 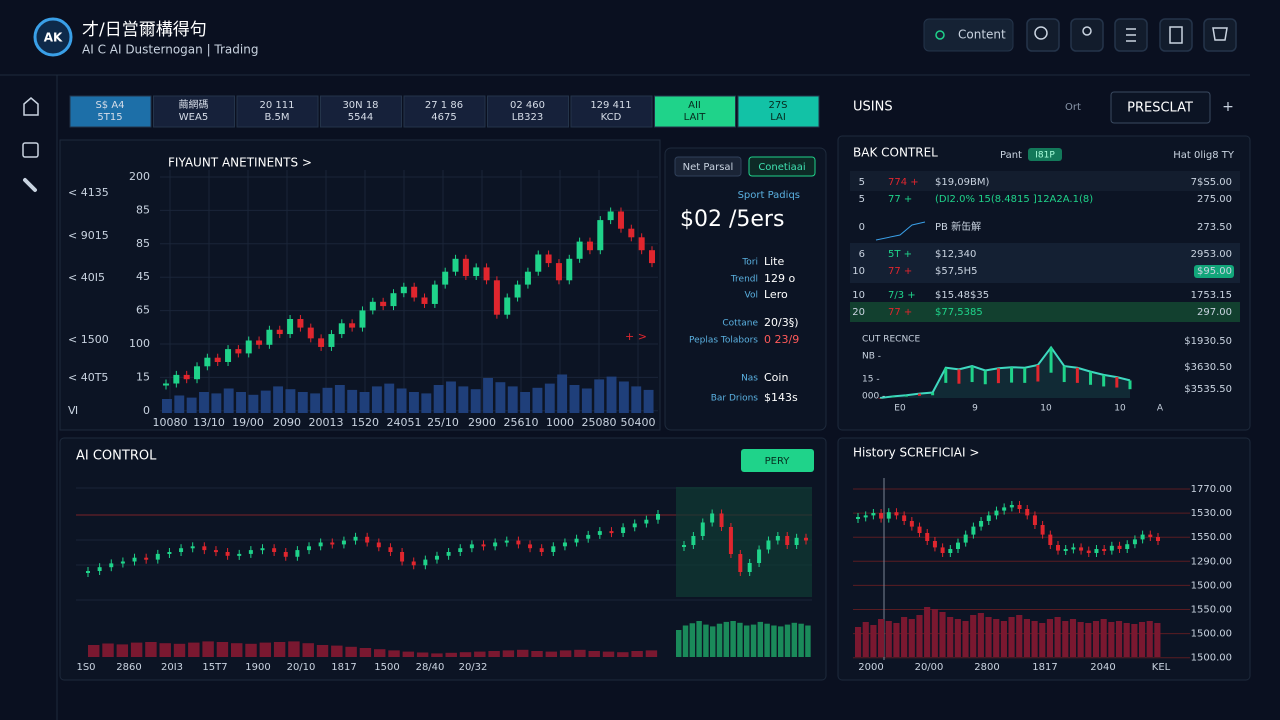 What do you see at coordinates (521, 422) in the screenshot?
I see `x-tick-label: 25610` at bounding box center [521, 422].